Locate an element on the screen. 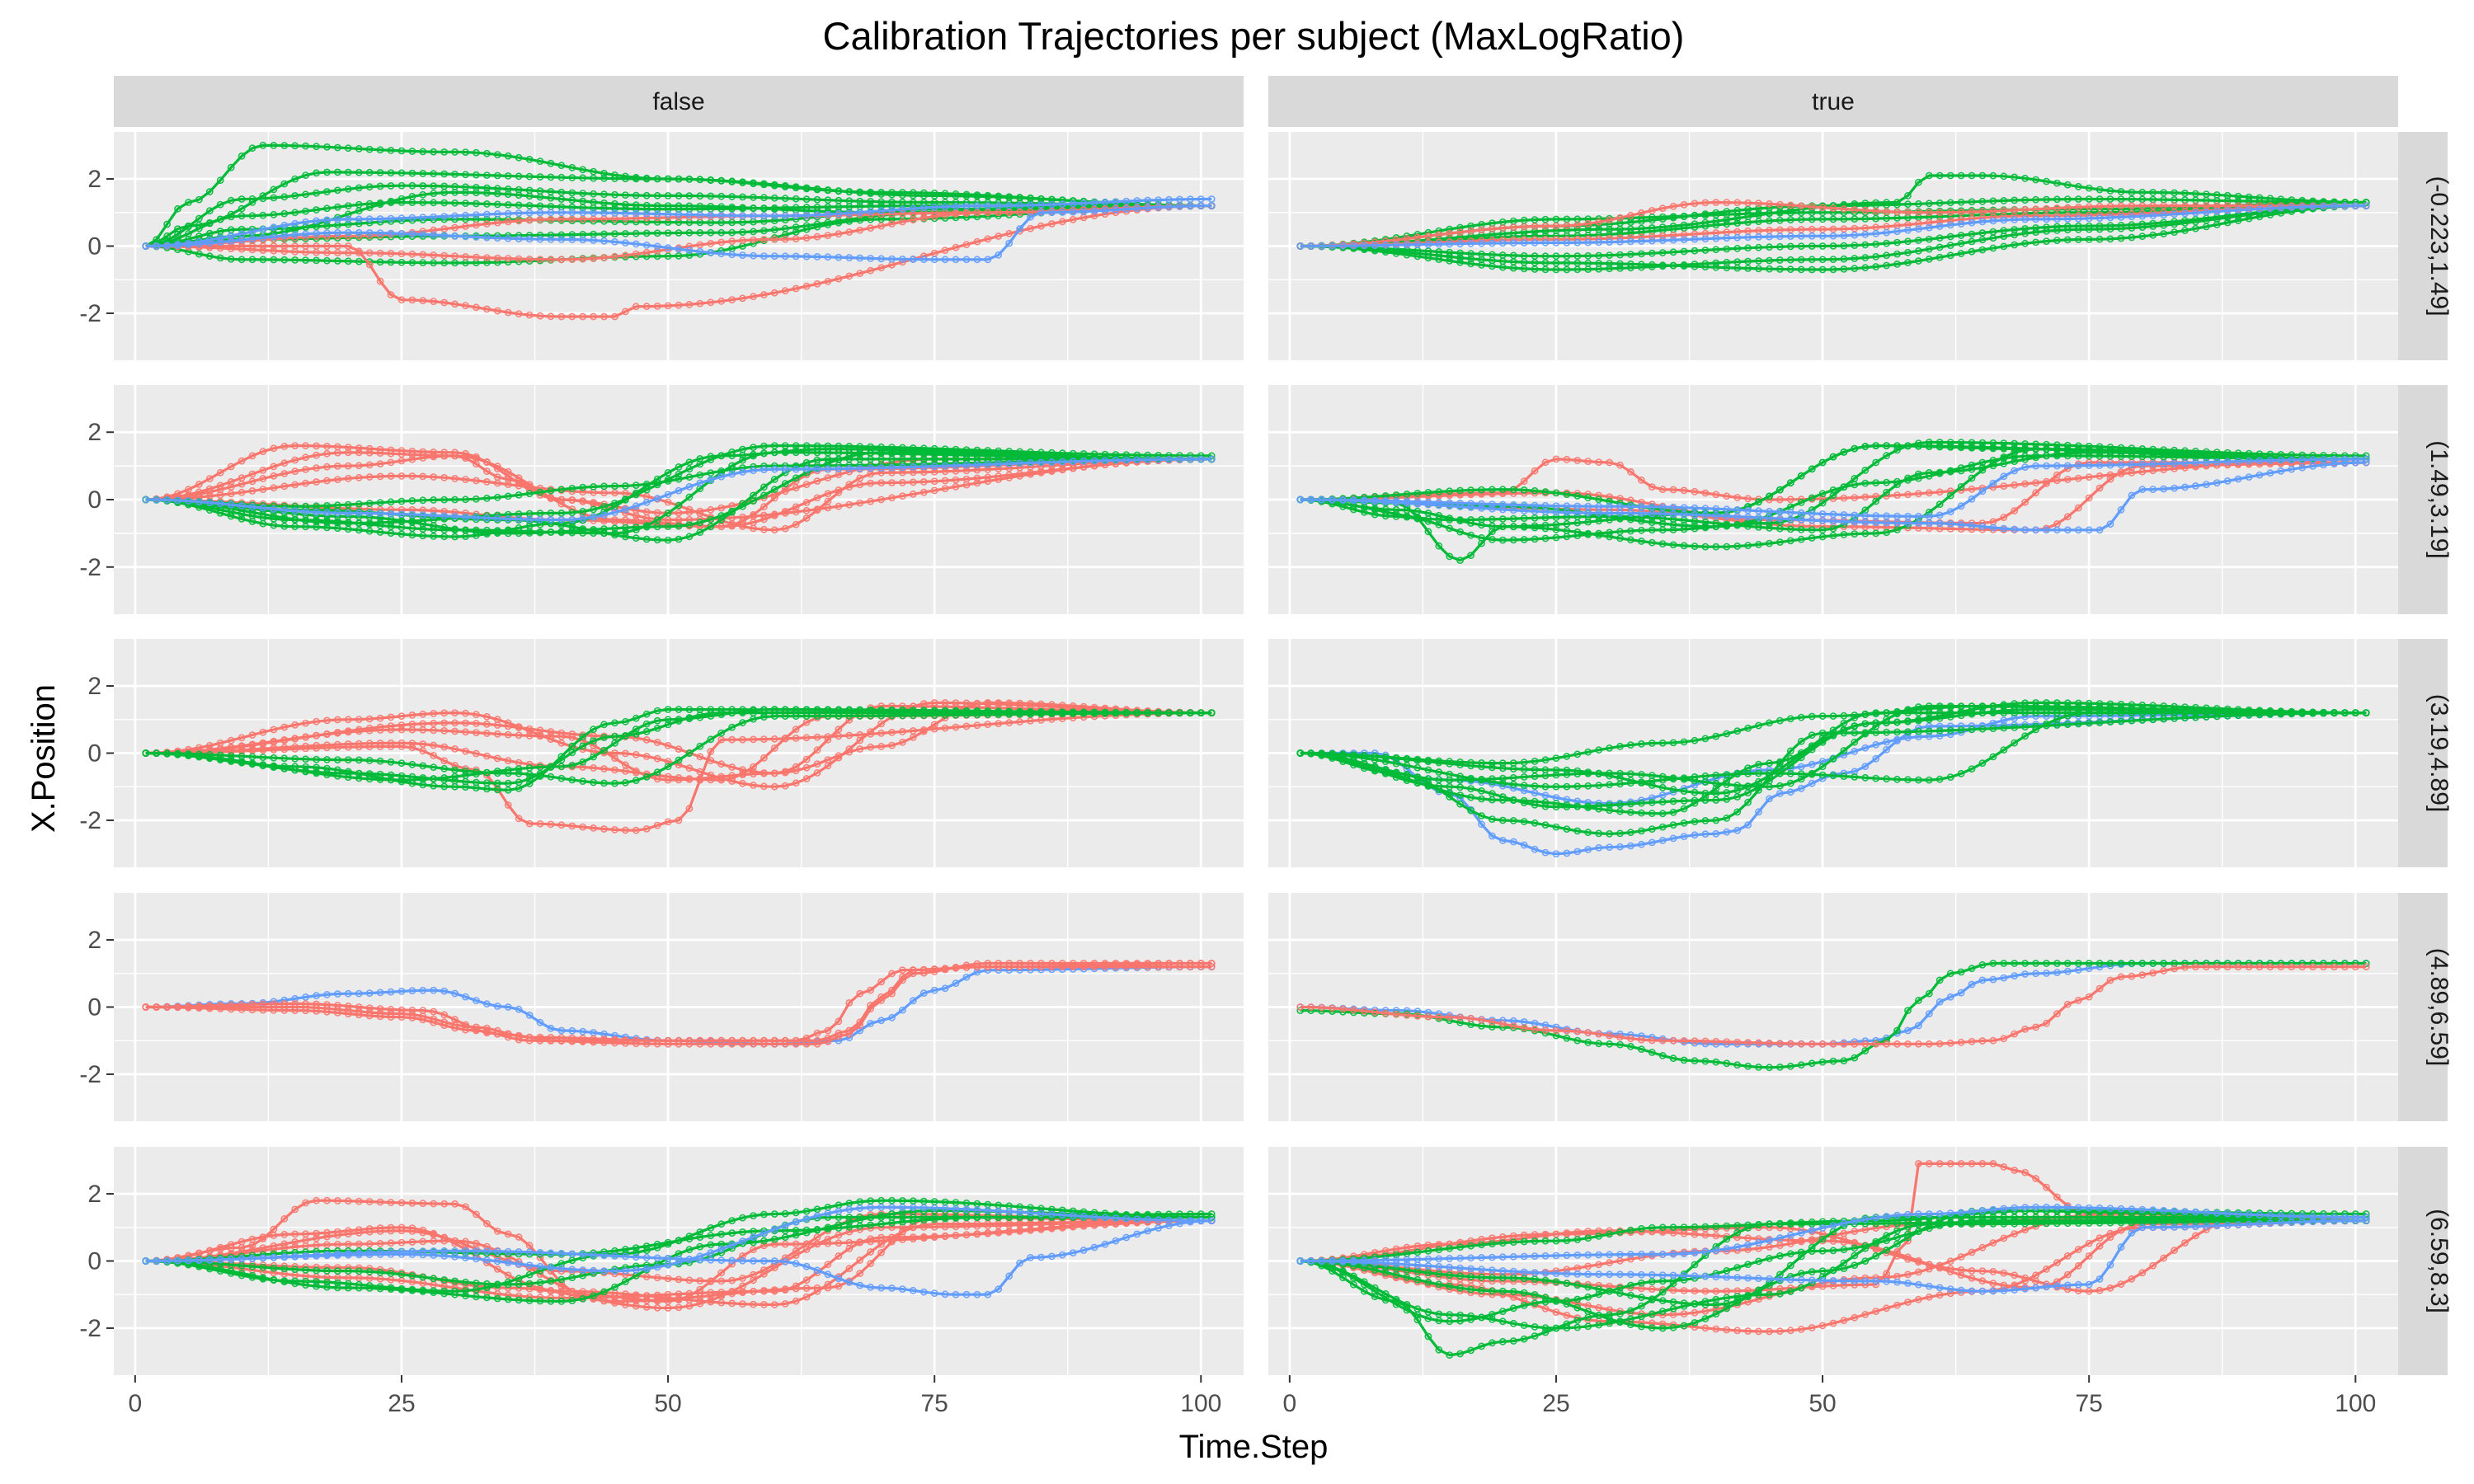 The height and width of the screenshot is (1484, 2474). column-strip-label: false is located at coordinates (678, 101).